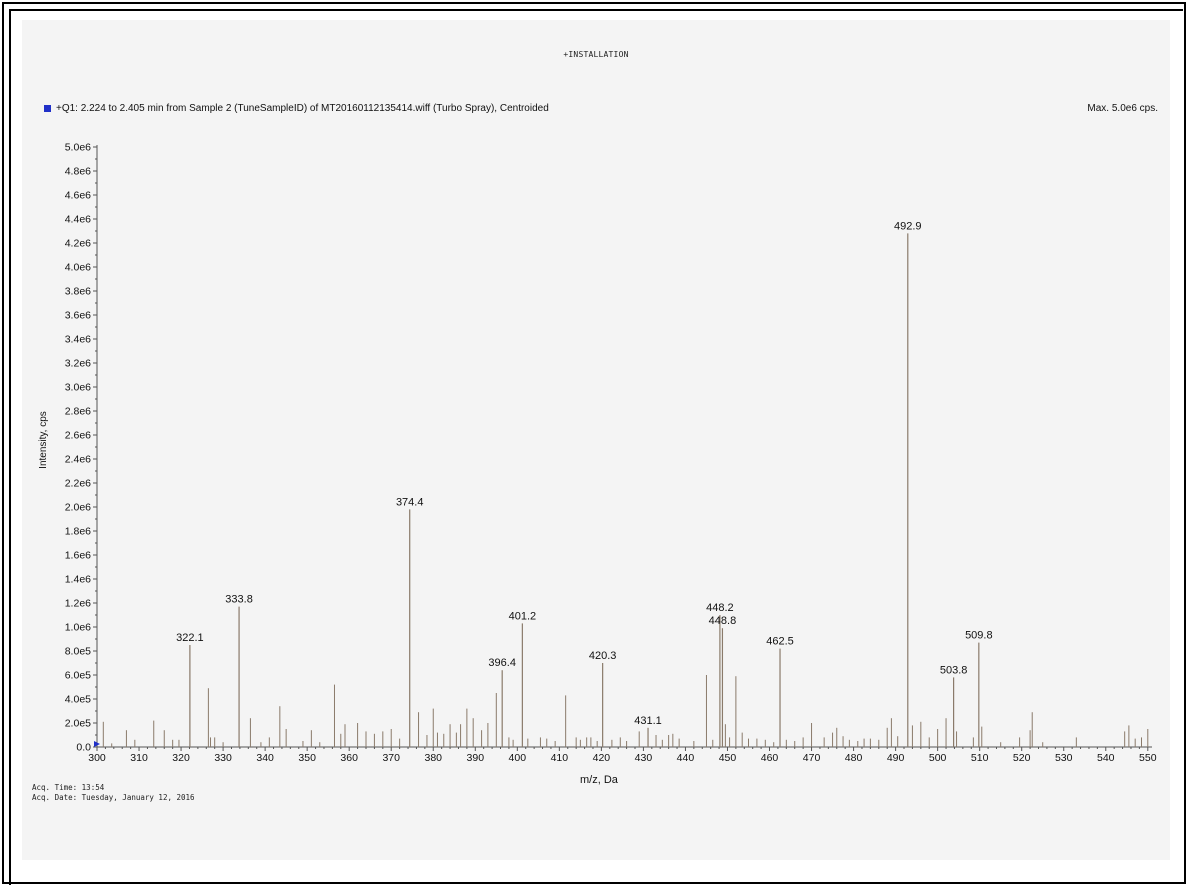  I want to click on max-intensity-label: Max. 5.0e6 cps., so click(1122, 108).